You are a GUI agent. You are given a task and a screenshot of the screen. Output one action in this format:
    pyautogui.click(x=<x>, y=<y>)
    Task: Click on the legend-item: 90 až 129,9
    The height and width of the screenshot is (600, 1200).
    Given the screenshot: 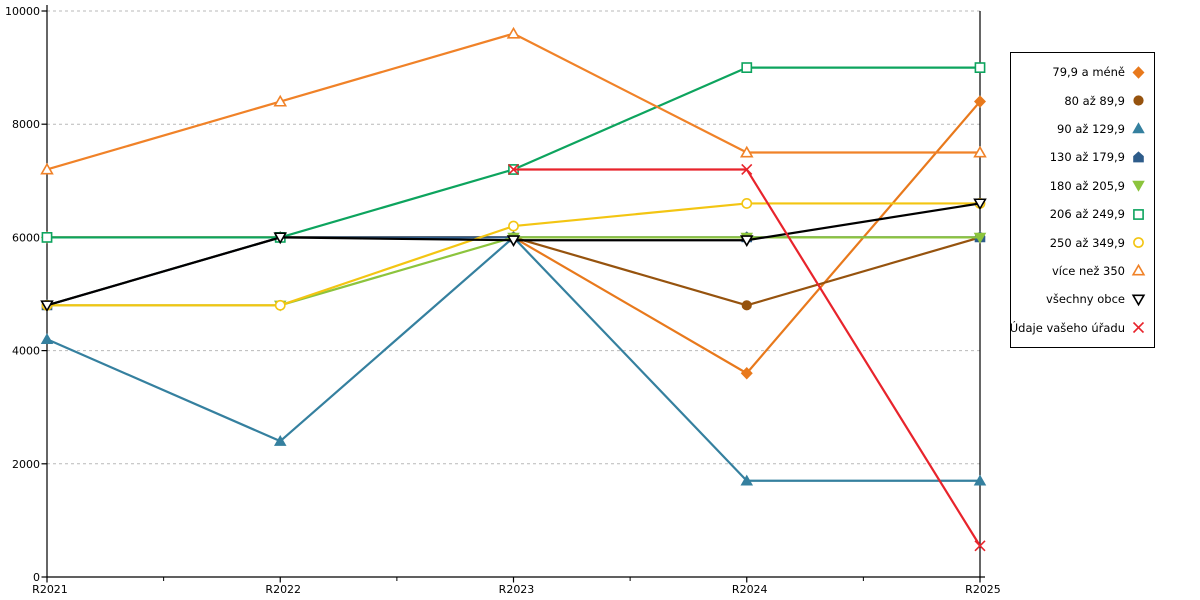 What is the action you would take?
    pyautogui.click(x=1081, y=129)
    